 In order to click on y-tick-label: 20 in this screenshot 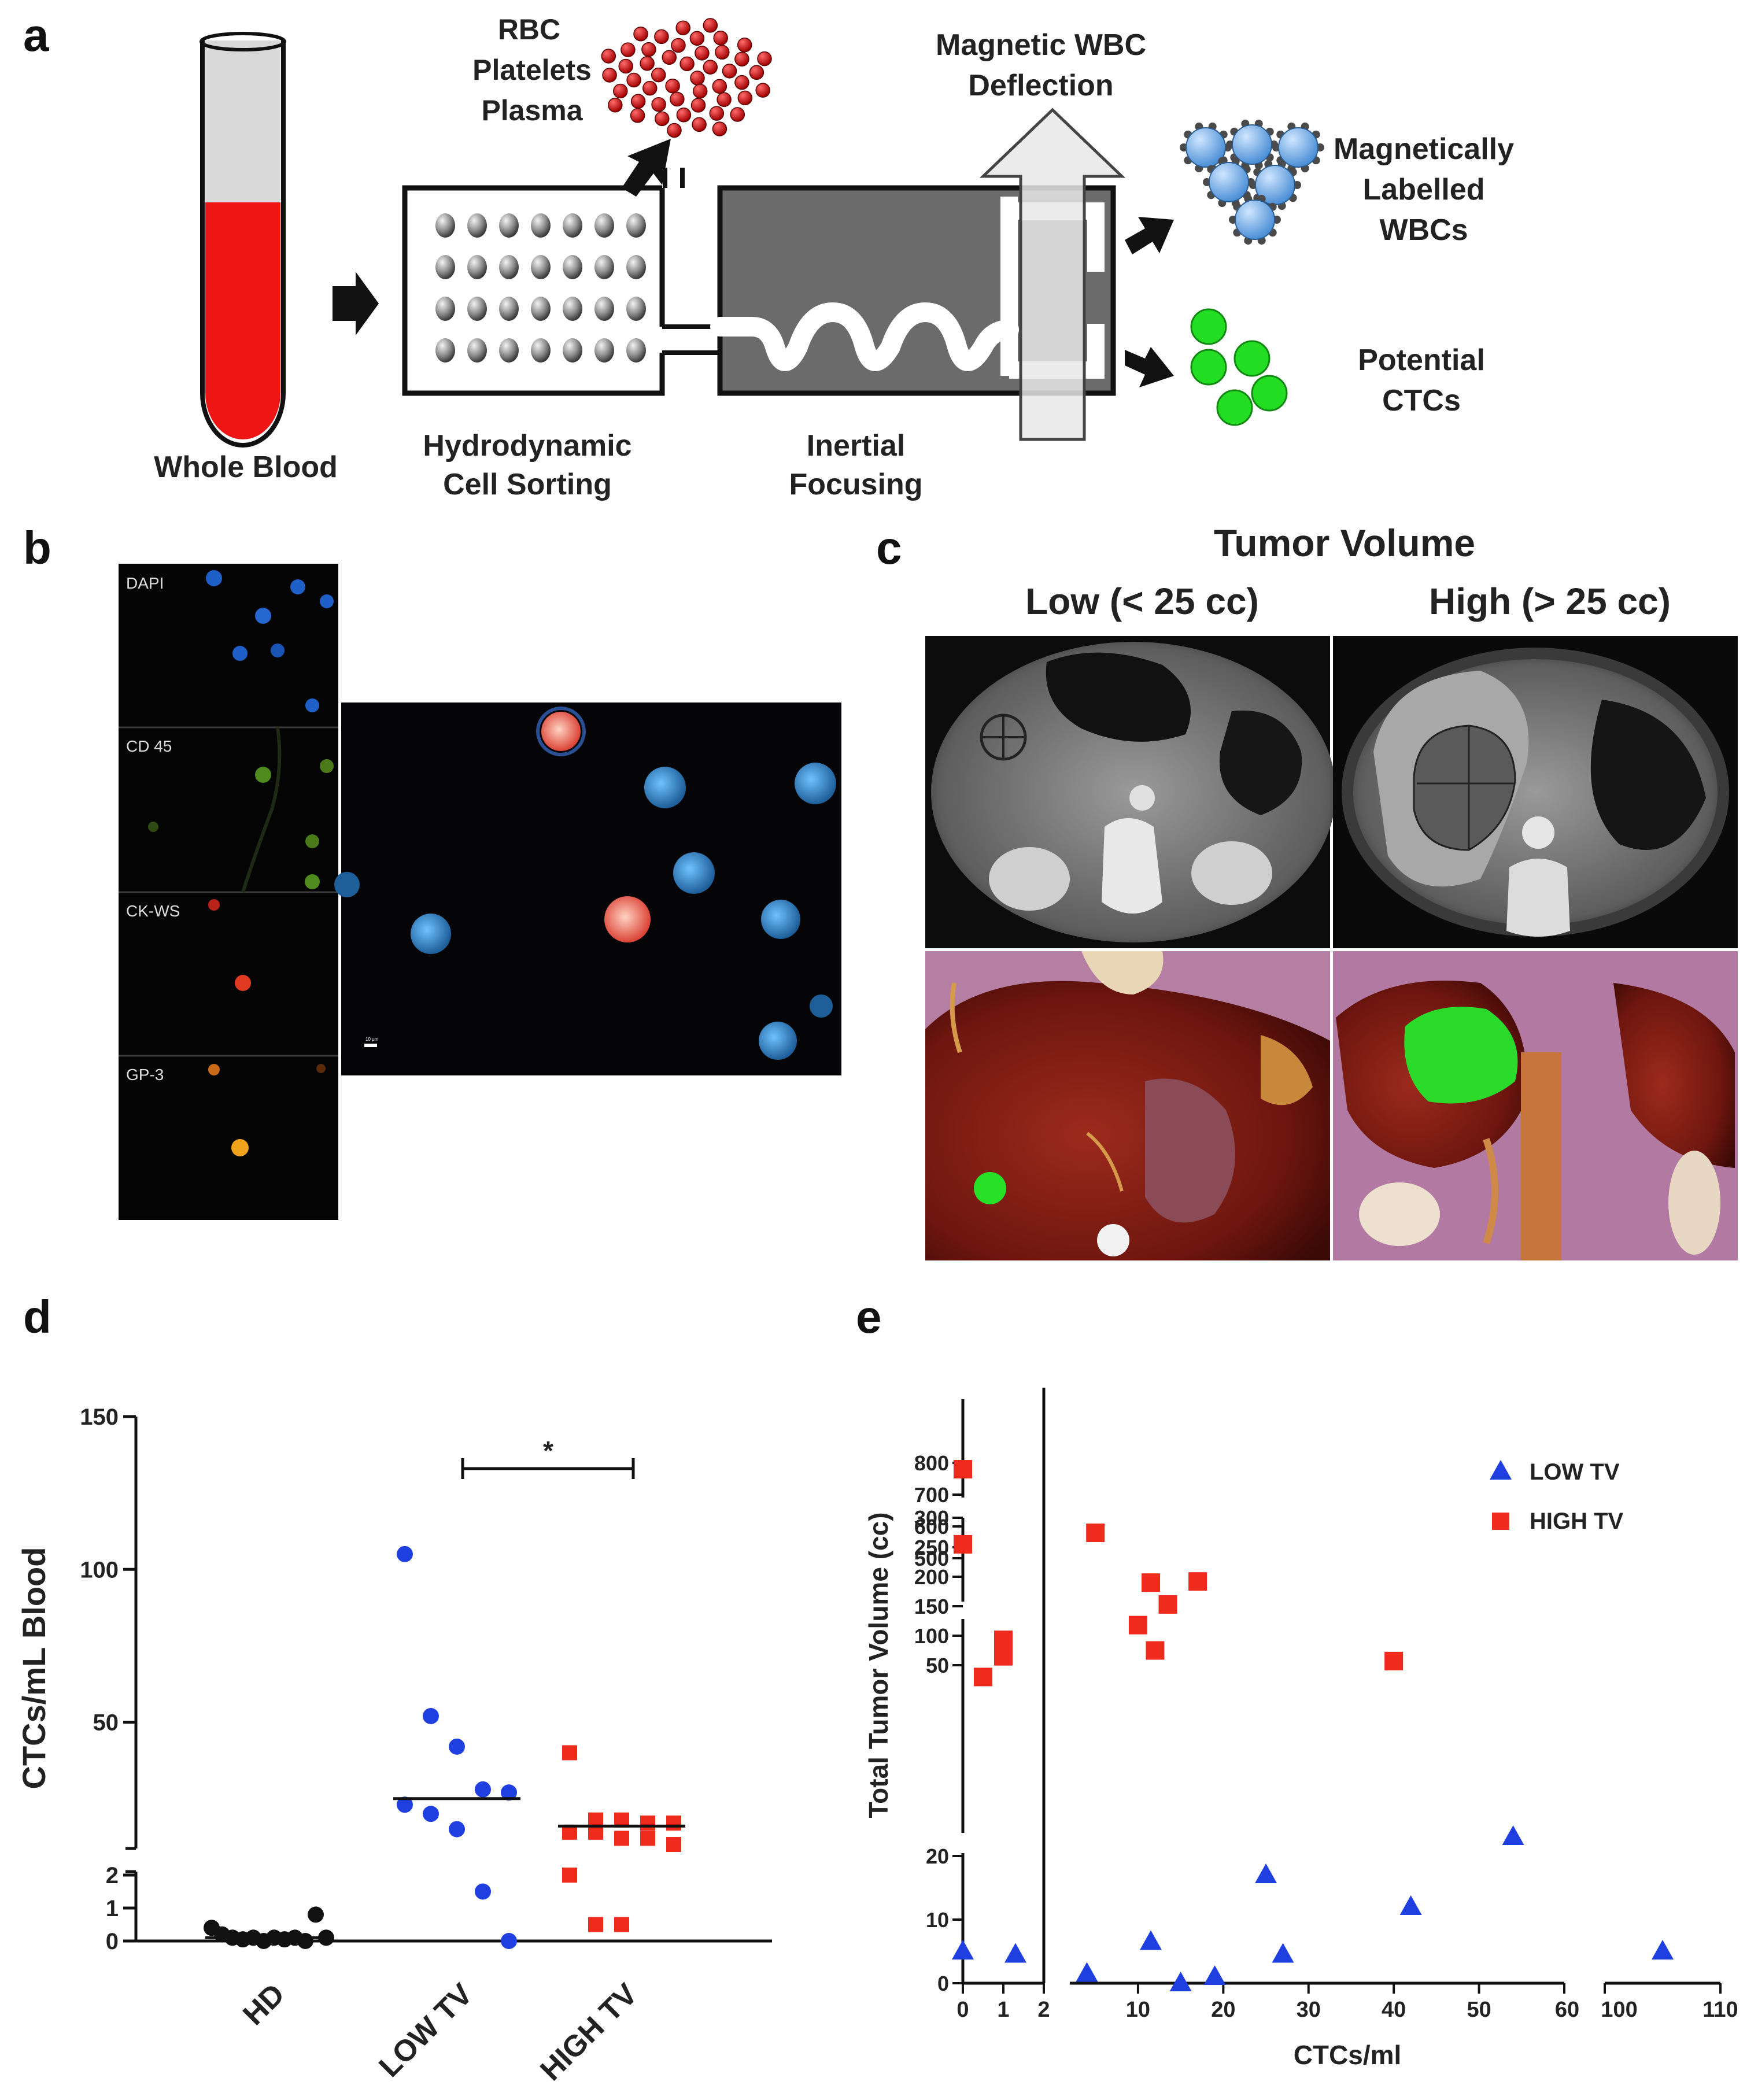, I will do `click(938, 1856)`.